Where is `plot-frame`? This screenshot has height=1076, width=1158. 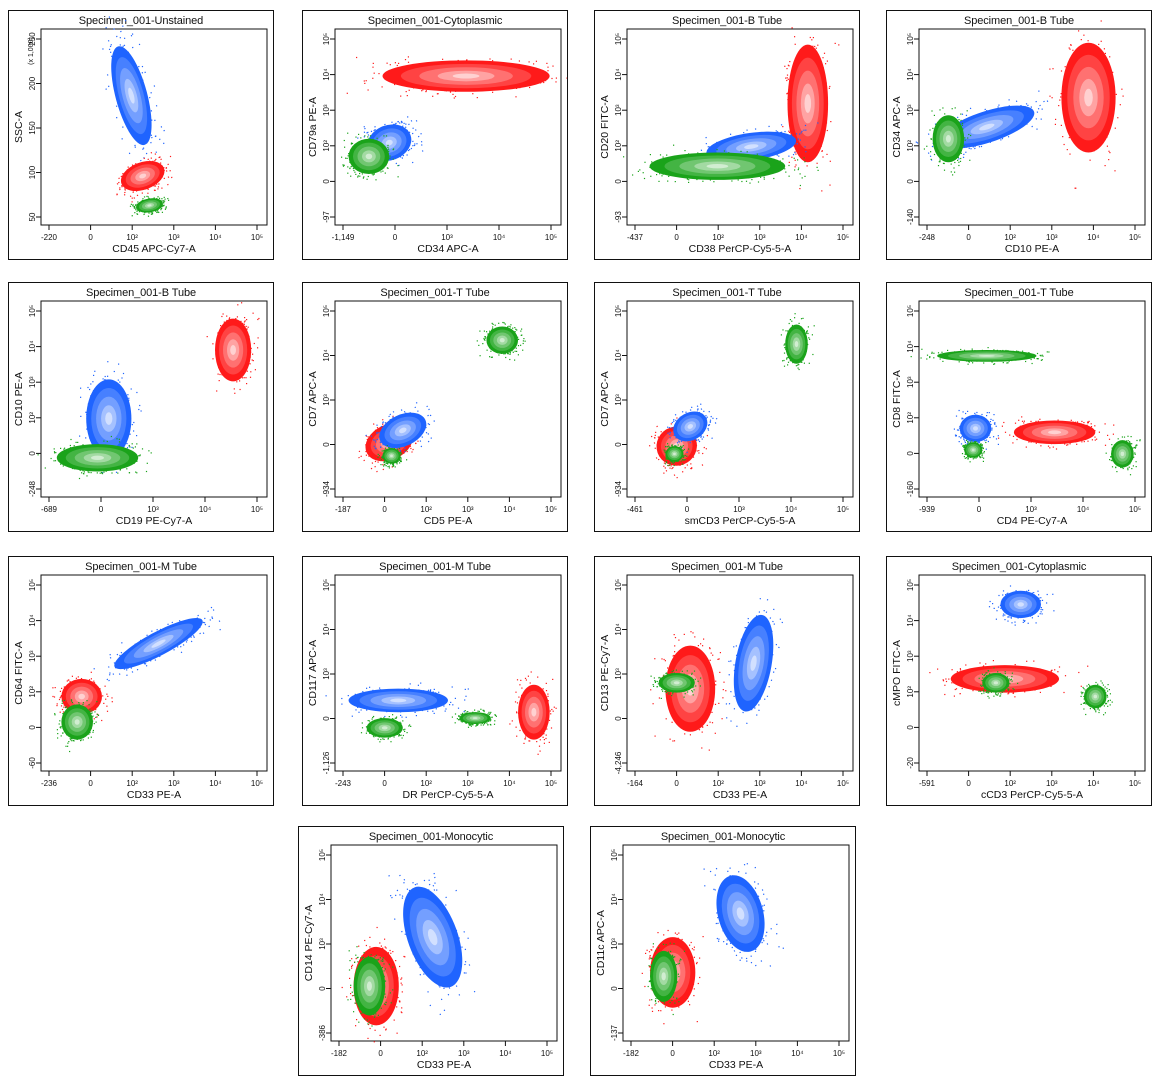 plot-frame is located at coordinates (448, 127).